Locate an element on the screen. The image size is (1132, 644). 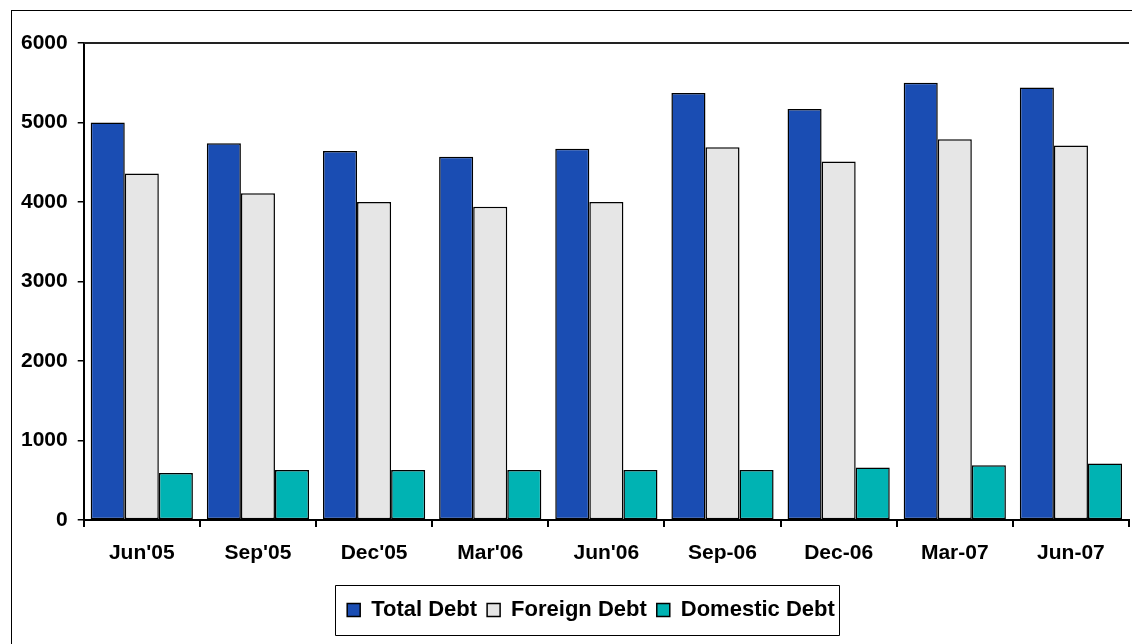
y-tick-label: 4000 is located at coordinates (44, 200).